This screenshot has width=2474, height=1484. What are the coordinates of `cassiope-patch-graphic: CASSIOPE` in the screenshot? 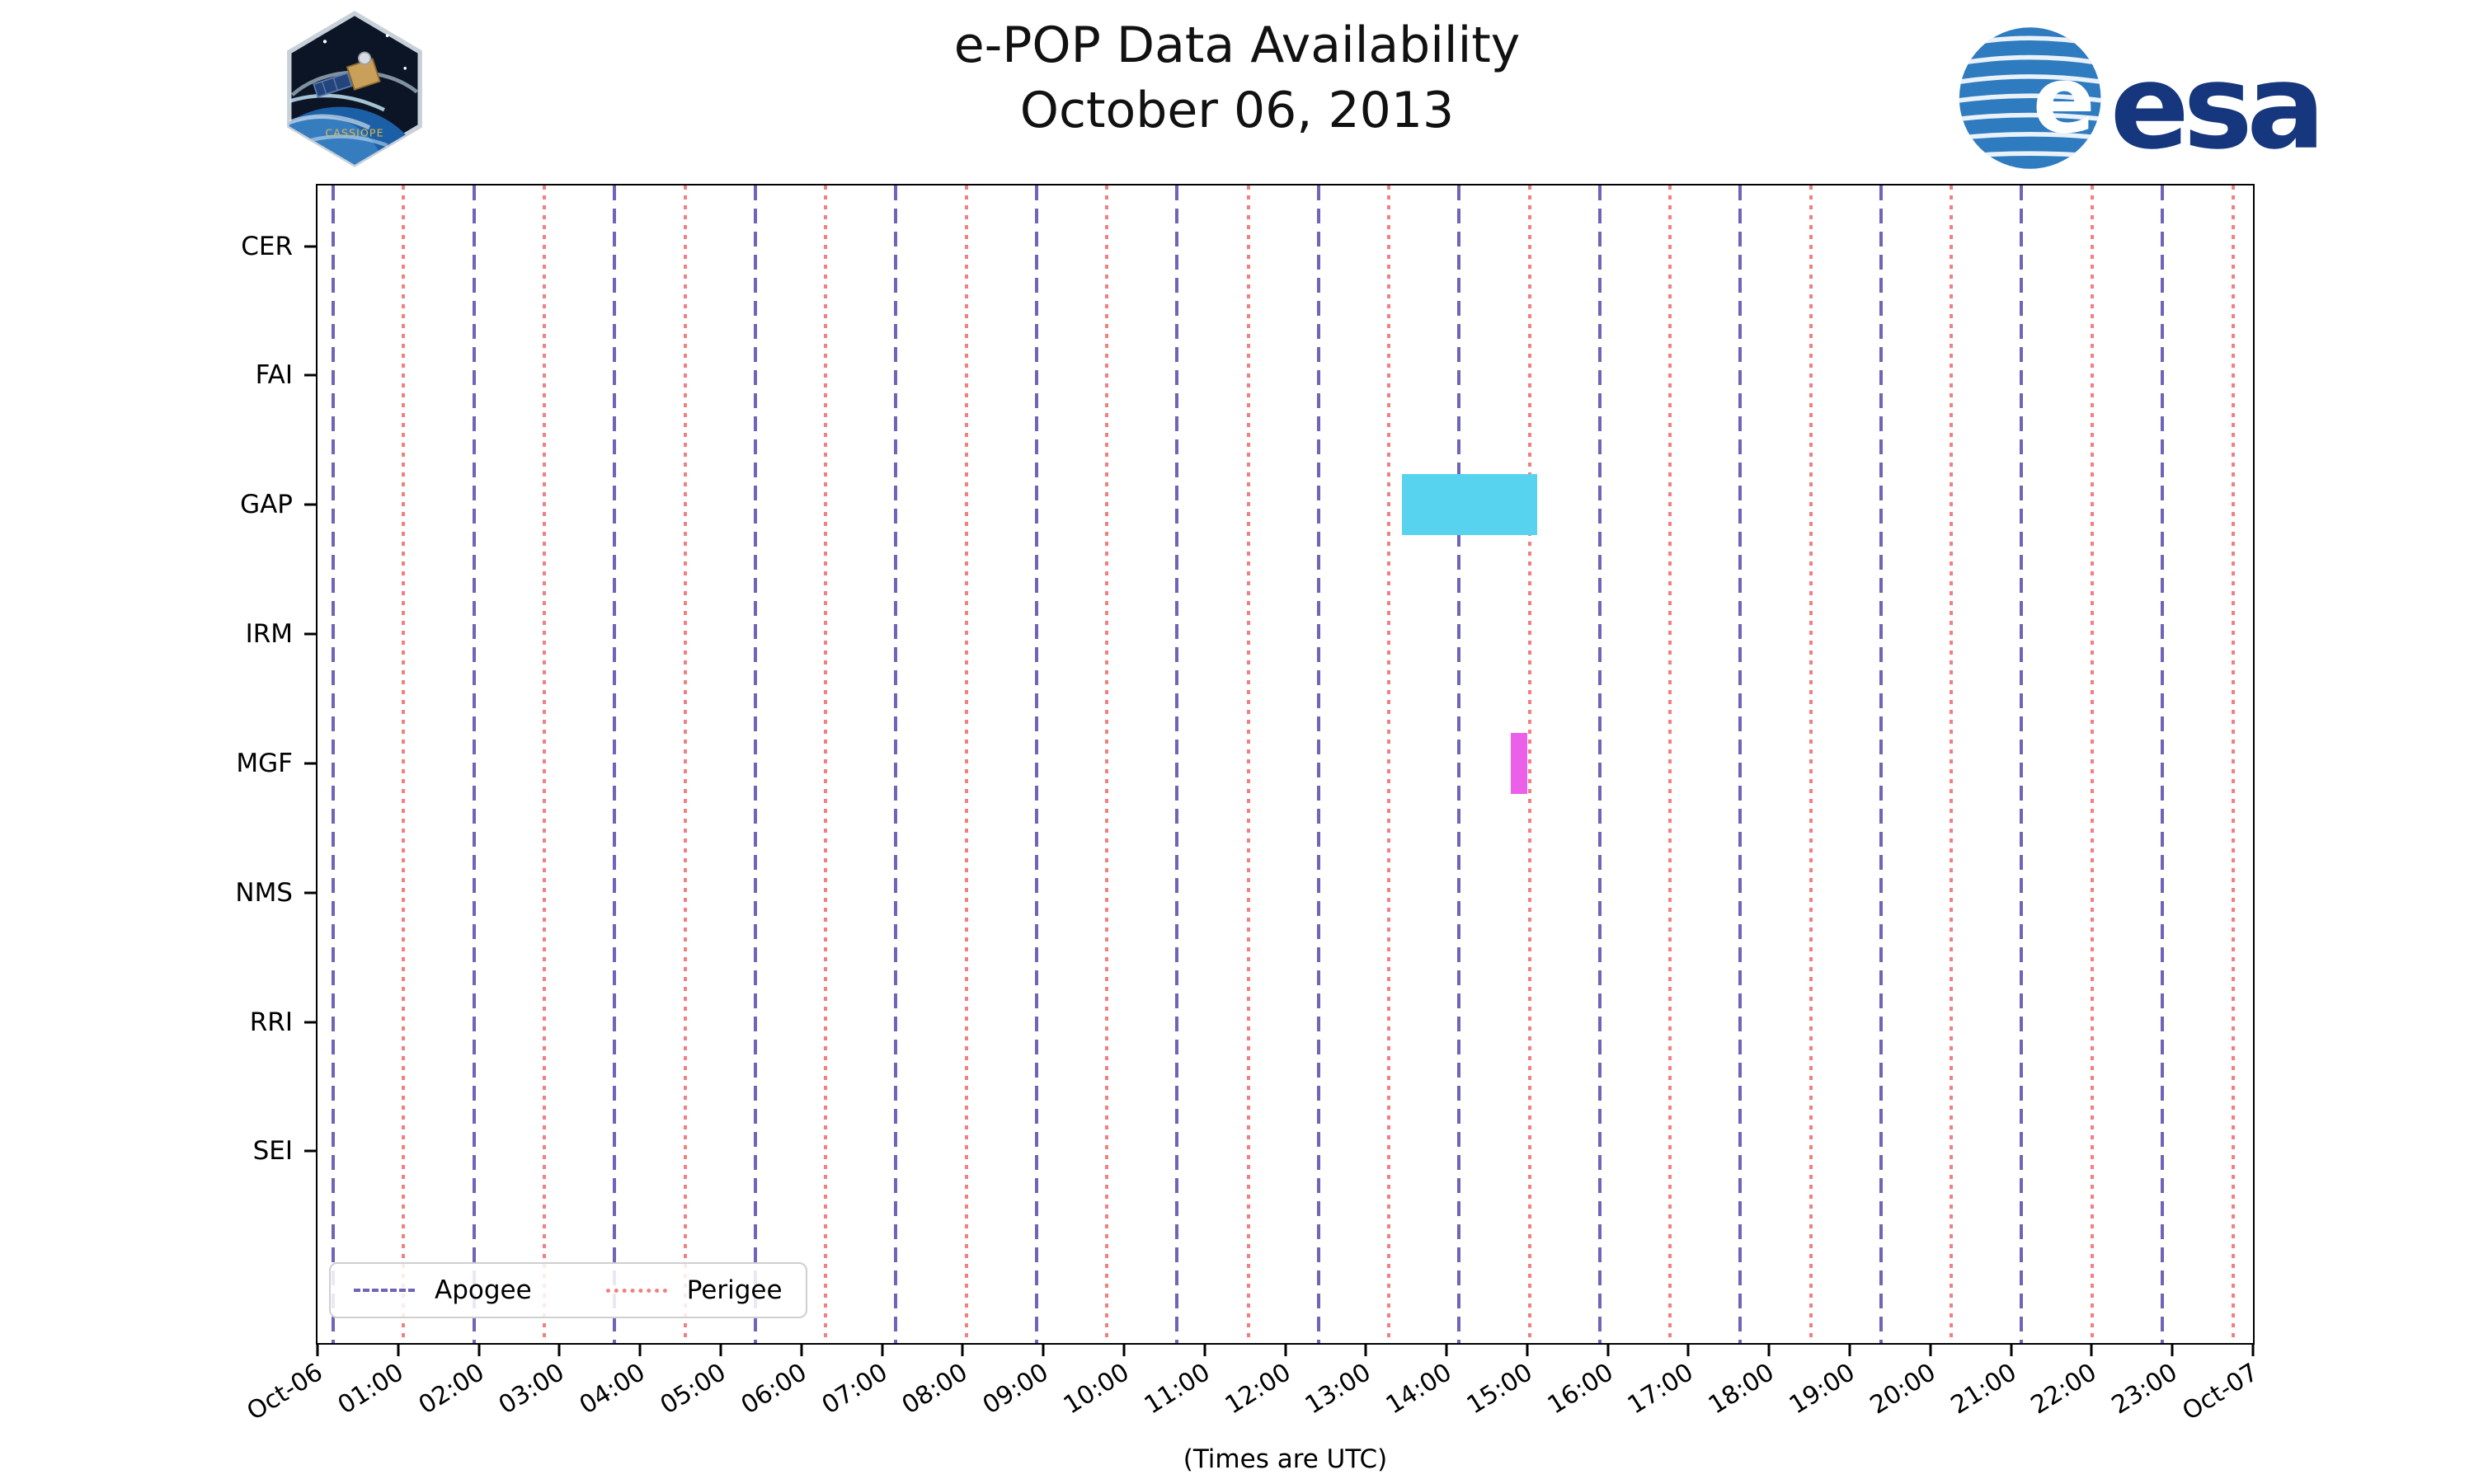 It's located at (354, 89).